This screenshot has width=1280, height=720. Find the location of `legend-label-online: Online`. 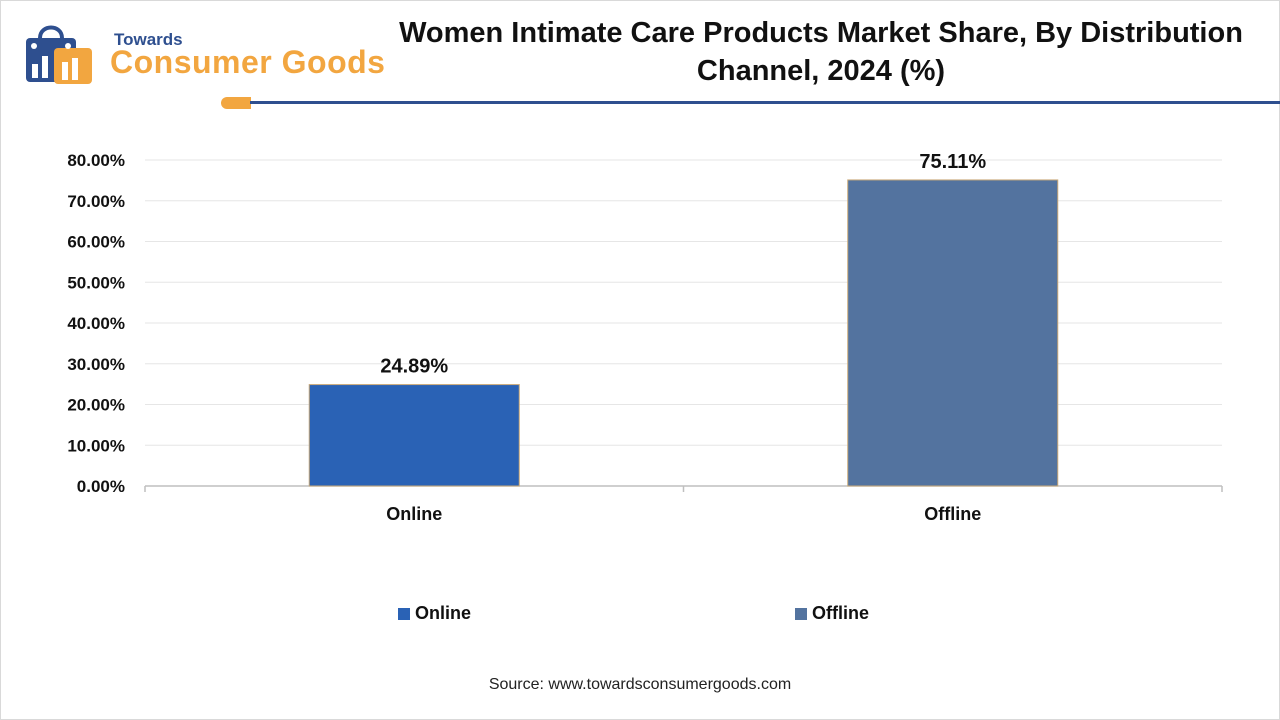

legend-label-online: Online is located at coordinates (443, 613).